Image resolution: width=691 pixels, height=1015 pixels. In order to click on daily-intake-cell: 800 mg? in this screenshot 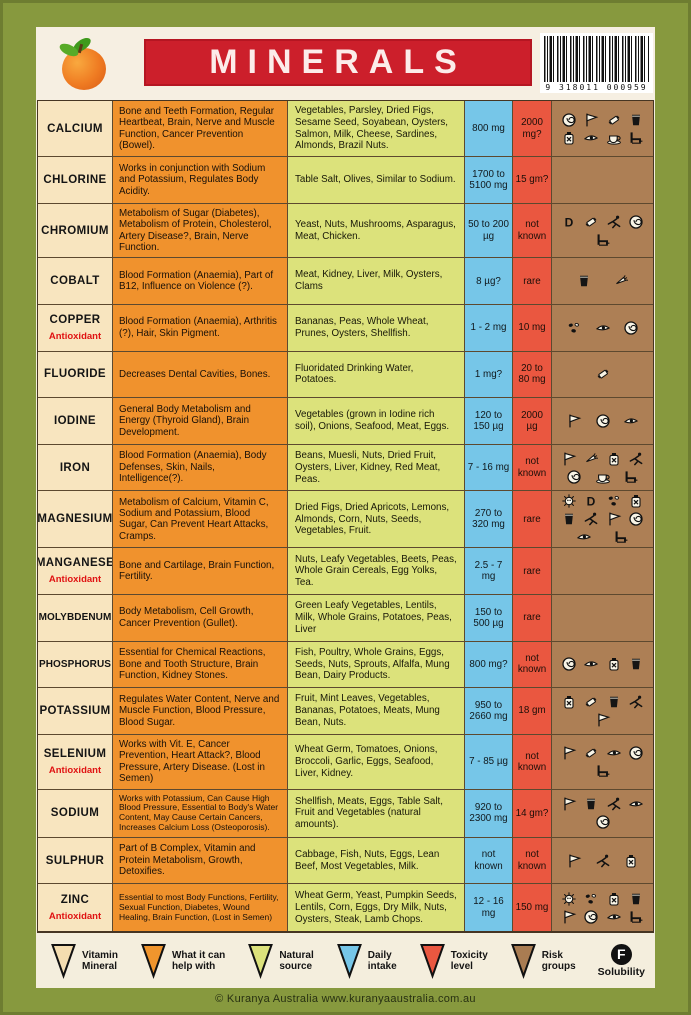, I will do `click(489, 665)`.